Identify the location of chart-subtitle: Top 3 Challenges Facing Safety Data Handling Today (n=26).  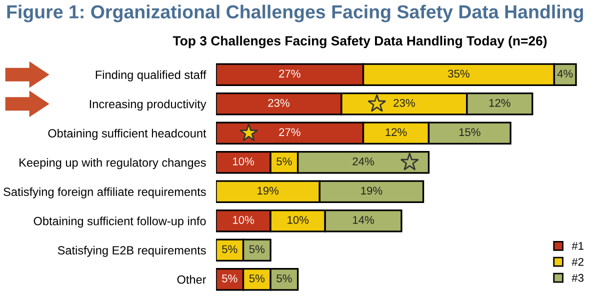
(359, 42).